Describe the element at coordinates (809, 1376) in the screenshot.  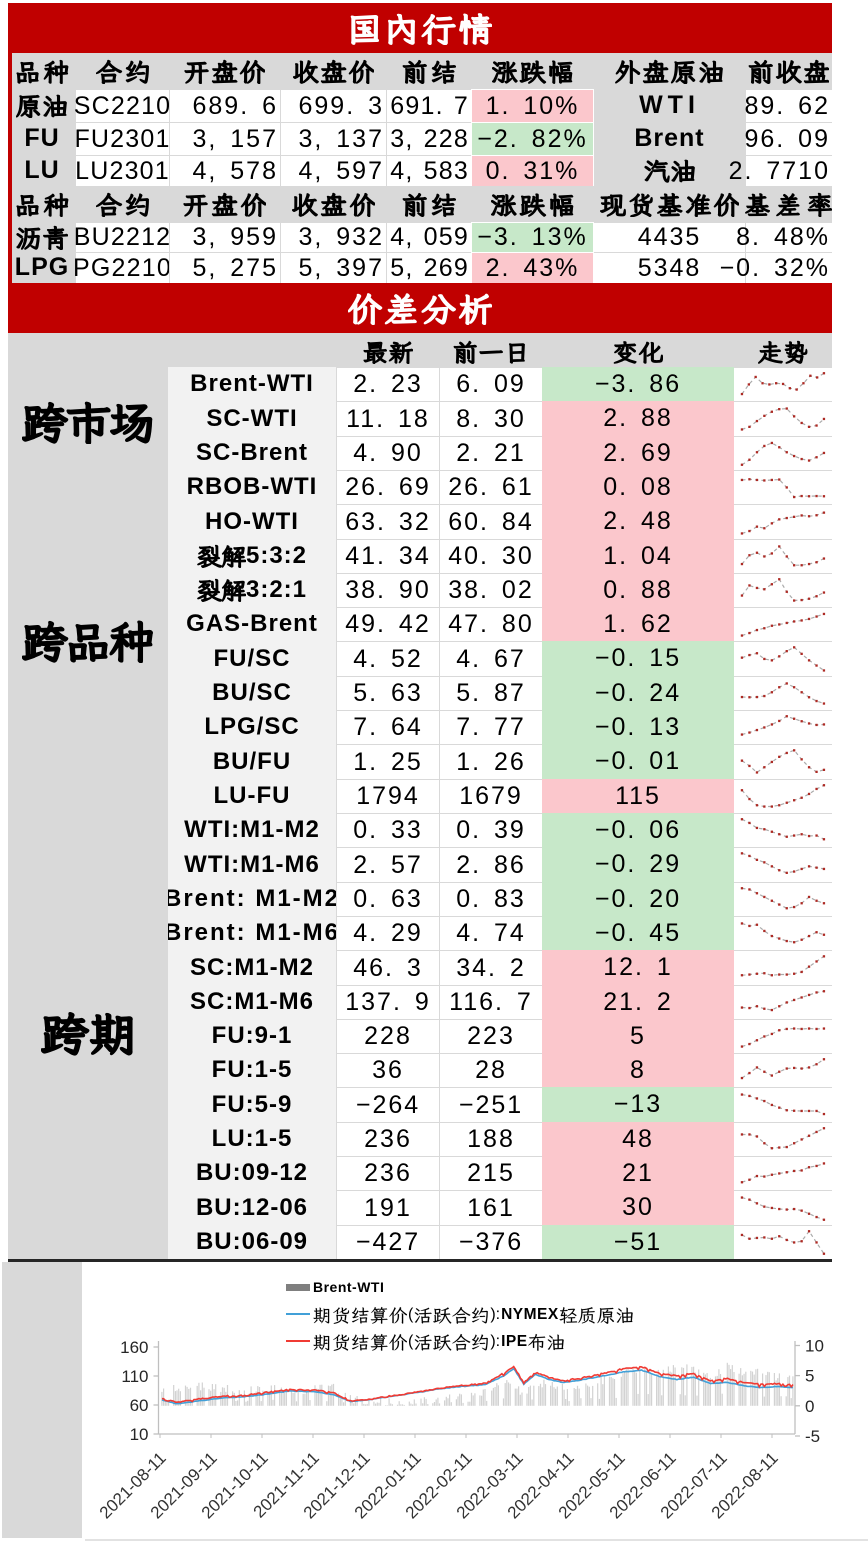
I see `svg-text: 5` at that location.